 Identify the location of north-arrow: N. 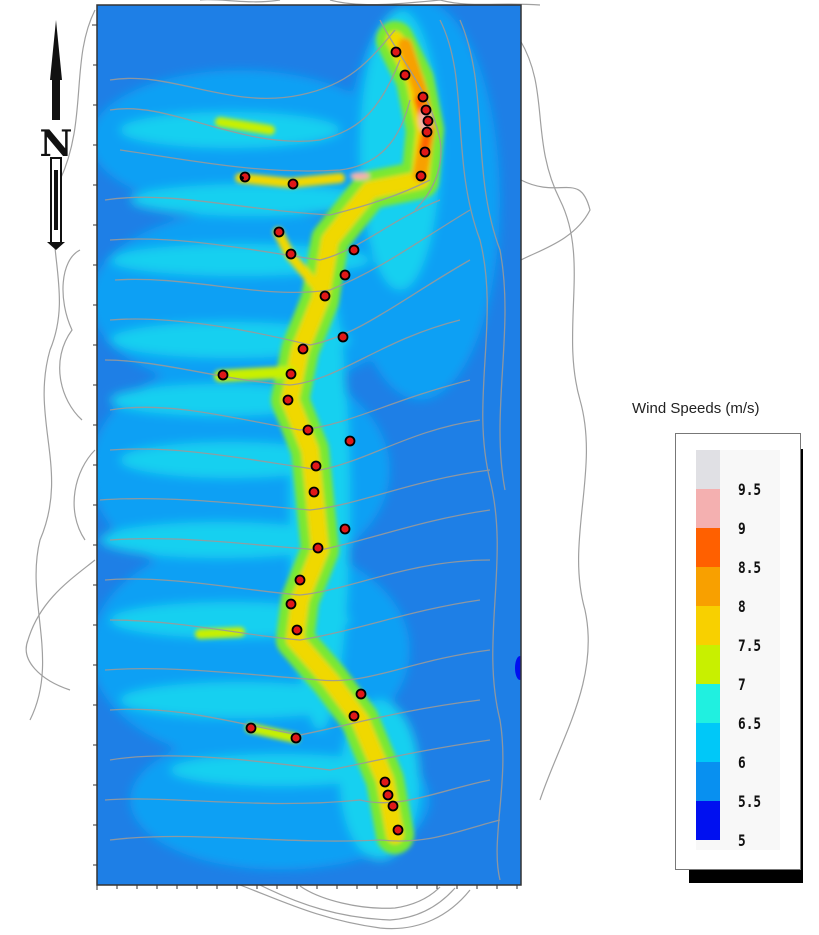
(56, 135).